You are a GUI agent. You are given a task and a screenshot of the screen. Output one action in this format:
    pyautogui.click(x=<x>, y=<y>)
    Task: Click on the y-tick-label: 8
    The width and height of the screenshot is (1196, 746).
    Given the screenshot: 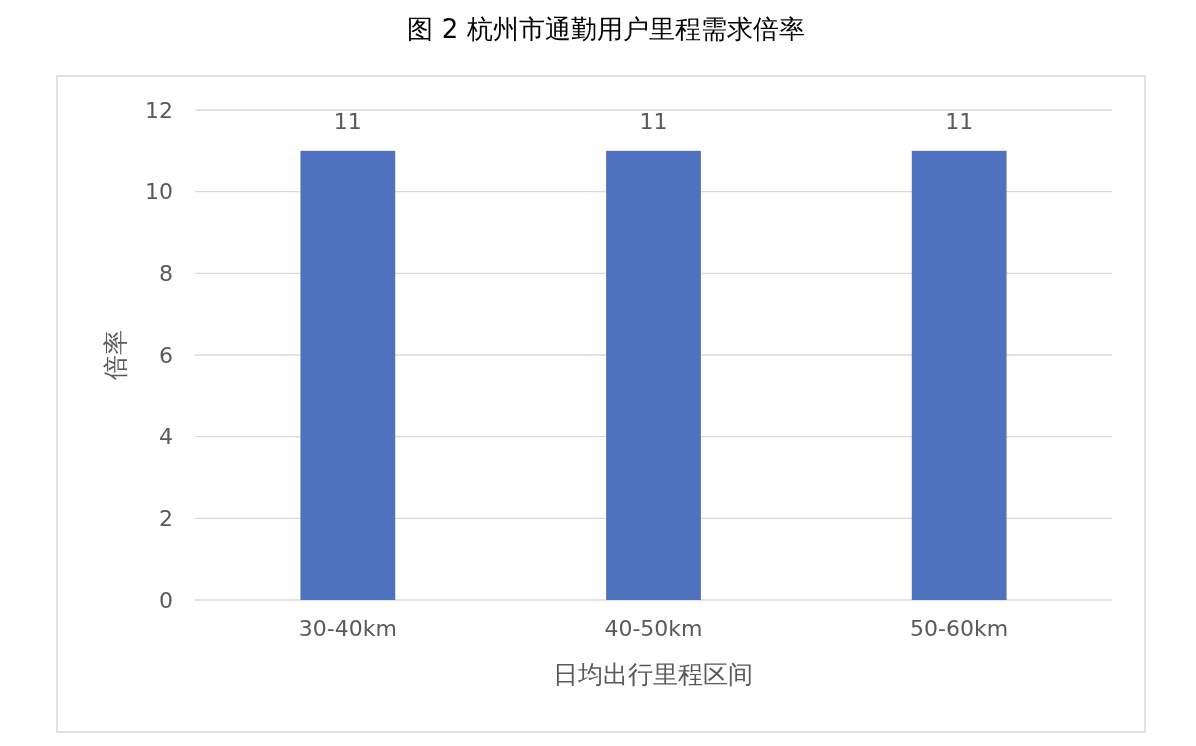 What is the action you would take?
    pyautogui.click(x=166, y=274)
    